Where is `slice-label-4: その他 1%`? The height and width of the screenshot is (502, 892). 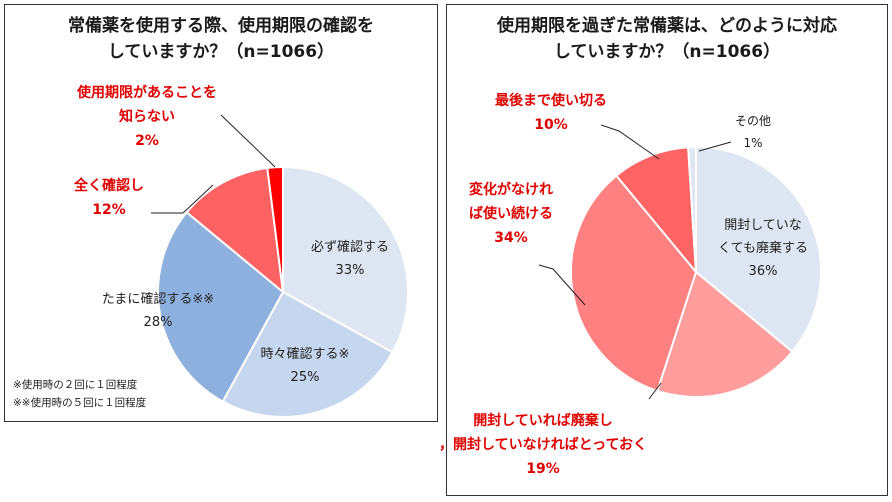 slice-label-4: その他 1% is located at coordinates (753, 132).